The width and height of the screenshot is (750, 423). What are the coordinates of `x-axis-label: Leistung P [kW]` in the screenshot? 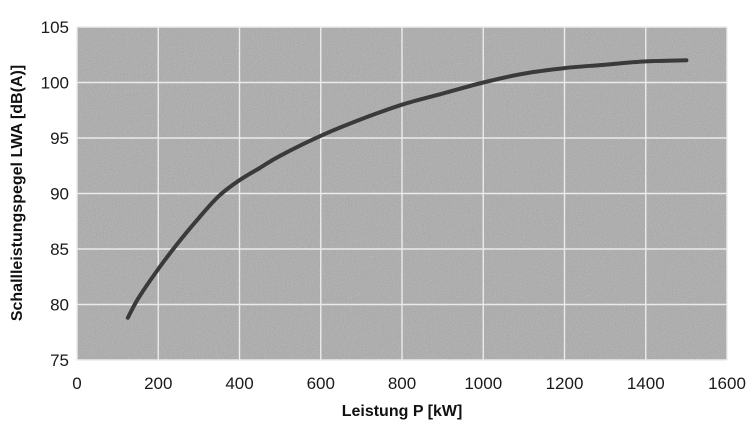 It's located at (402, 411).